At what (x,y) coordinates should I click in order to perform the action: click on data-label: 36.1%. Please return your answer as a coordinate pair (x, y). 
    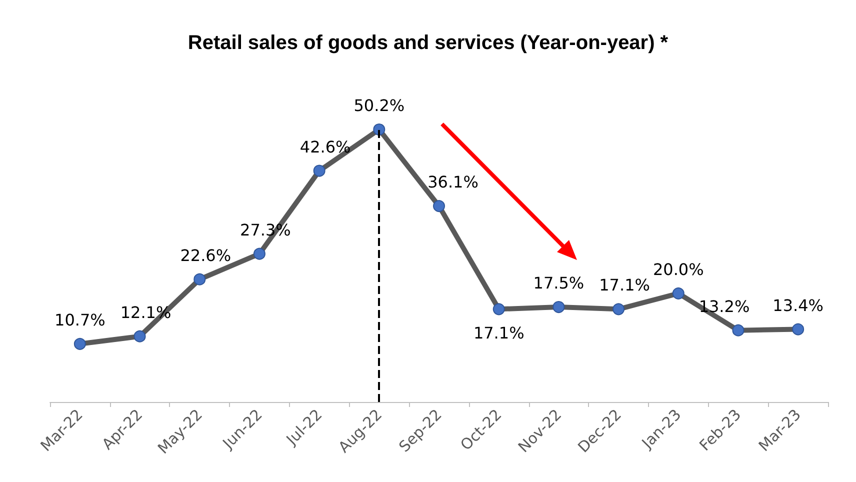
    Looking at the image, I should click on (453, 182).